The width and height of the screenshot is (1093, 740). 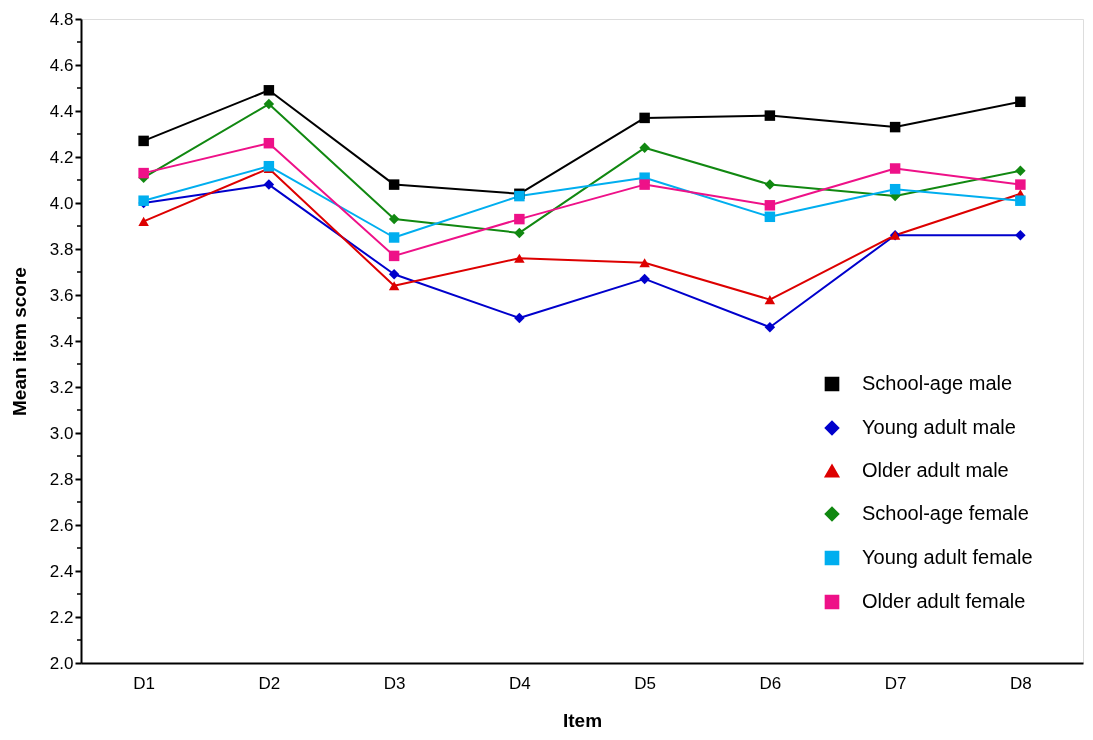 What do you see at coordinates (61, 157) in the screenshot?
I see `y-tick-label: 4.2` at bounding box center [61, 157].